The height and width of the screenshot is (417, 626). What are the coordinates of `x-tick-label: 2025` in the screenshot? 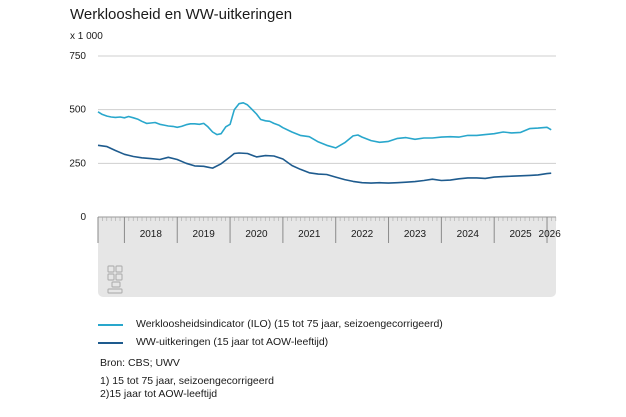 It's located at (520, 234).